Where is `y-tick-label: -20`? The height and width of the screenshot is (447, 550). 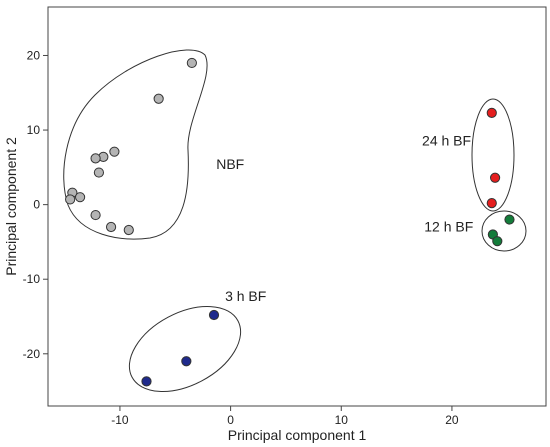
y-tick-label: -20 is located at coordinates (32, 354).